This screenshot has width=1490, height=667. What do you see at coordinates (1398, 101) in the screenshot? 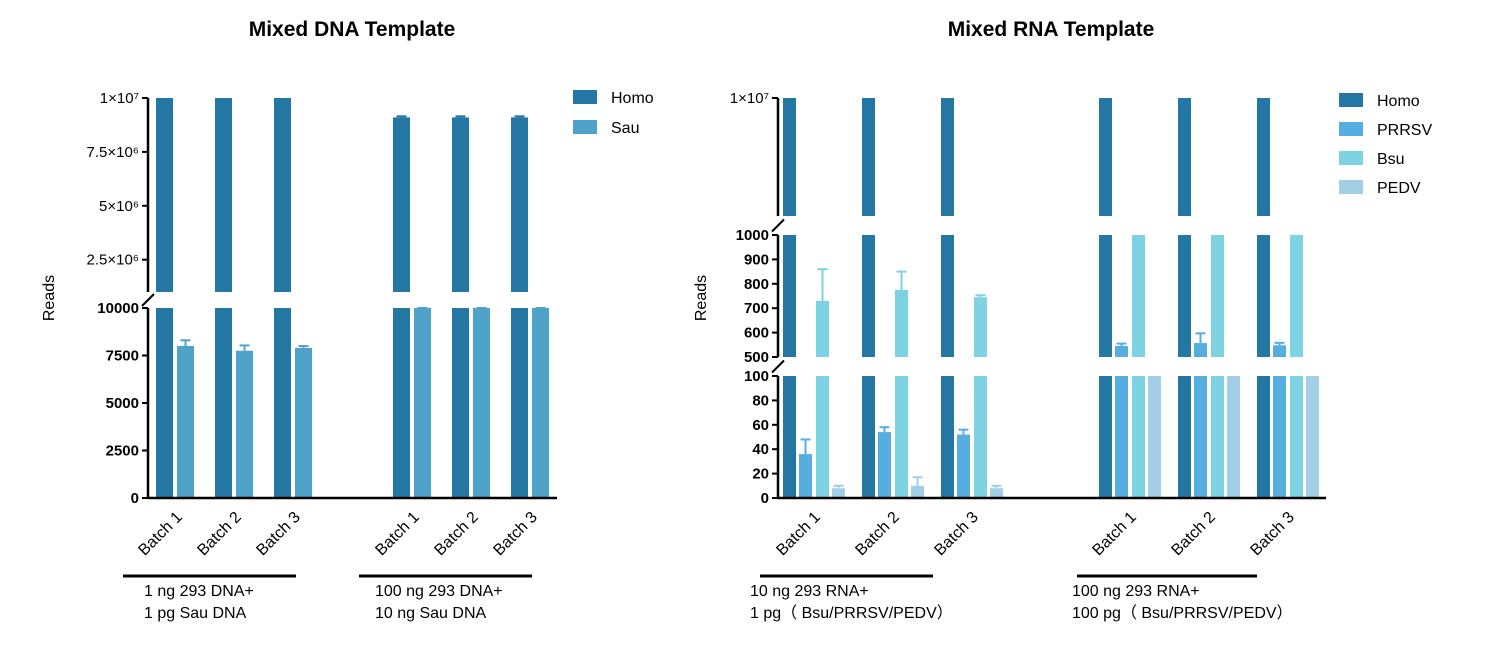
I see `legend-label-homo: Homo` at bounding box center [1398, 101].